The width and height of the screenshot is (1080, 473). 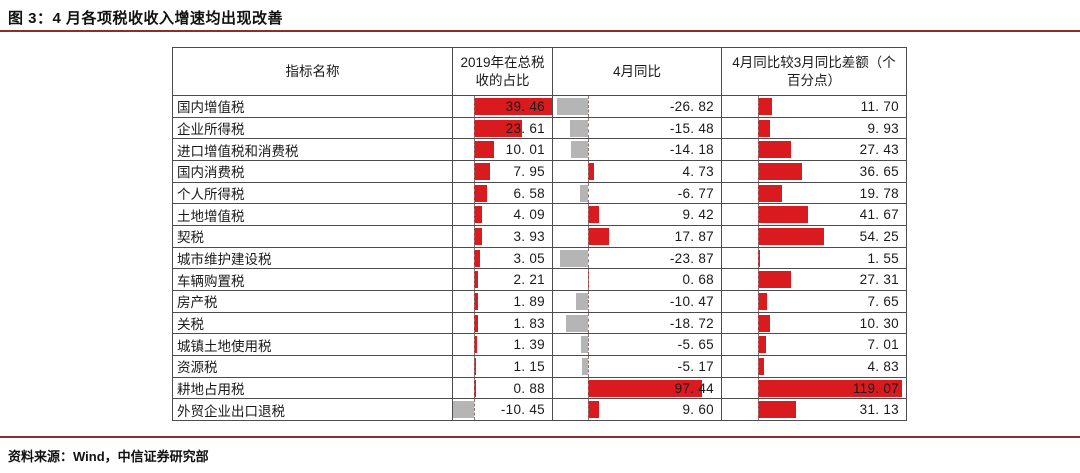 What do you see at coordinates (525, 128) in the screenshot?
I see `value-label: 23. 61` at bounding box center [525, 128].